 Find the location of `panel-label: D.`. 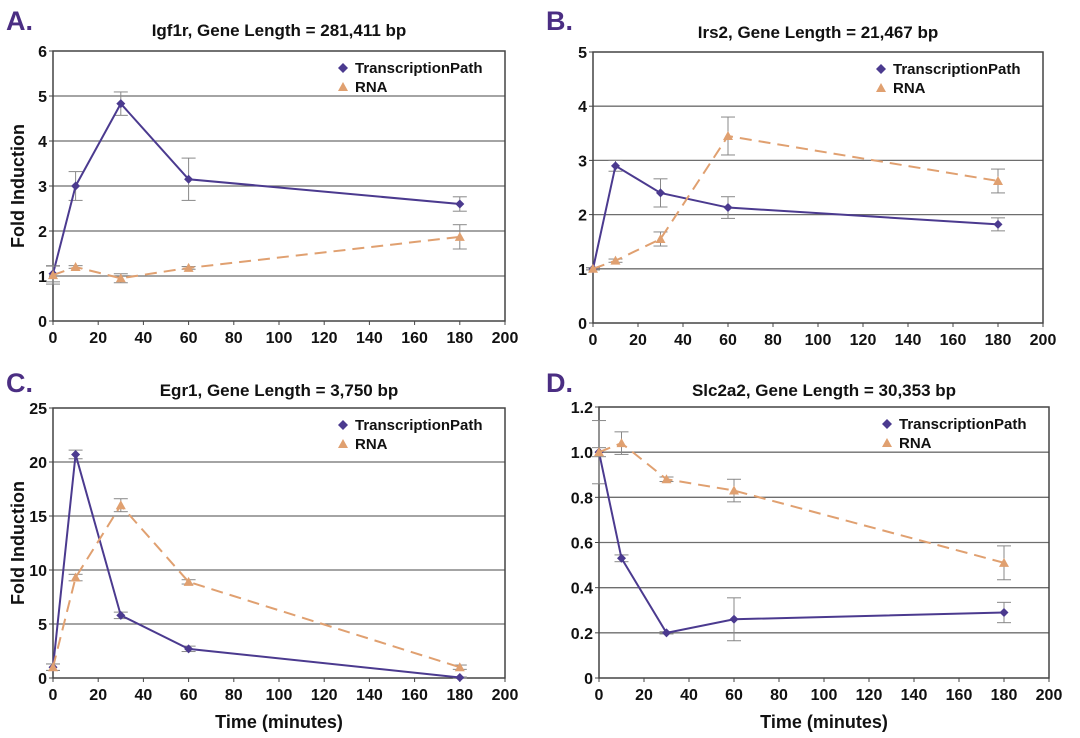

panel-label: D. is located at coordinates (559, 383).